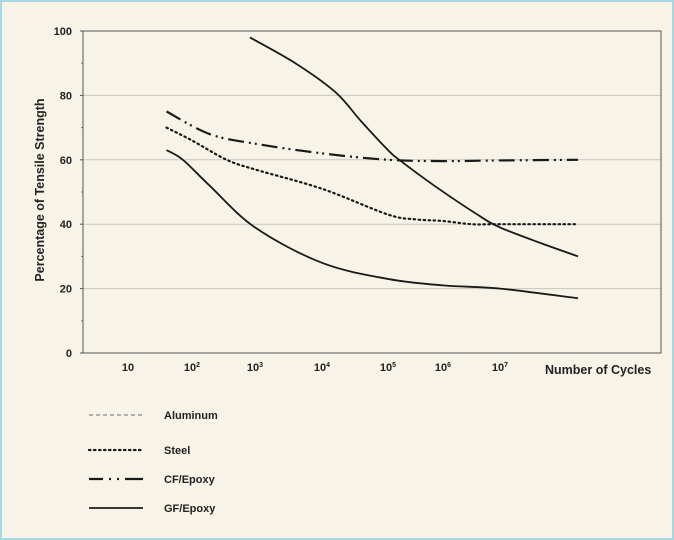 This screenshot has height=540, width=674. What do you see at coordinates (190, 509) in the screenshot?
I see `legend-label: GF/Epoxy` at bounding box center [190, 509].